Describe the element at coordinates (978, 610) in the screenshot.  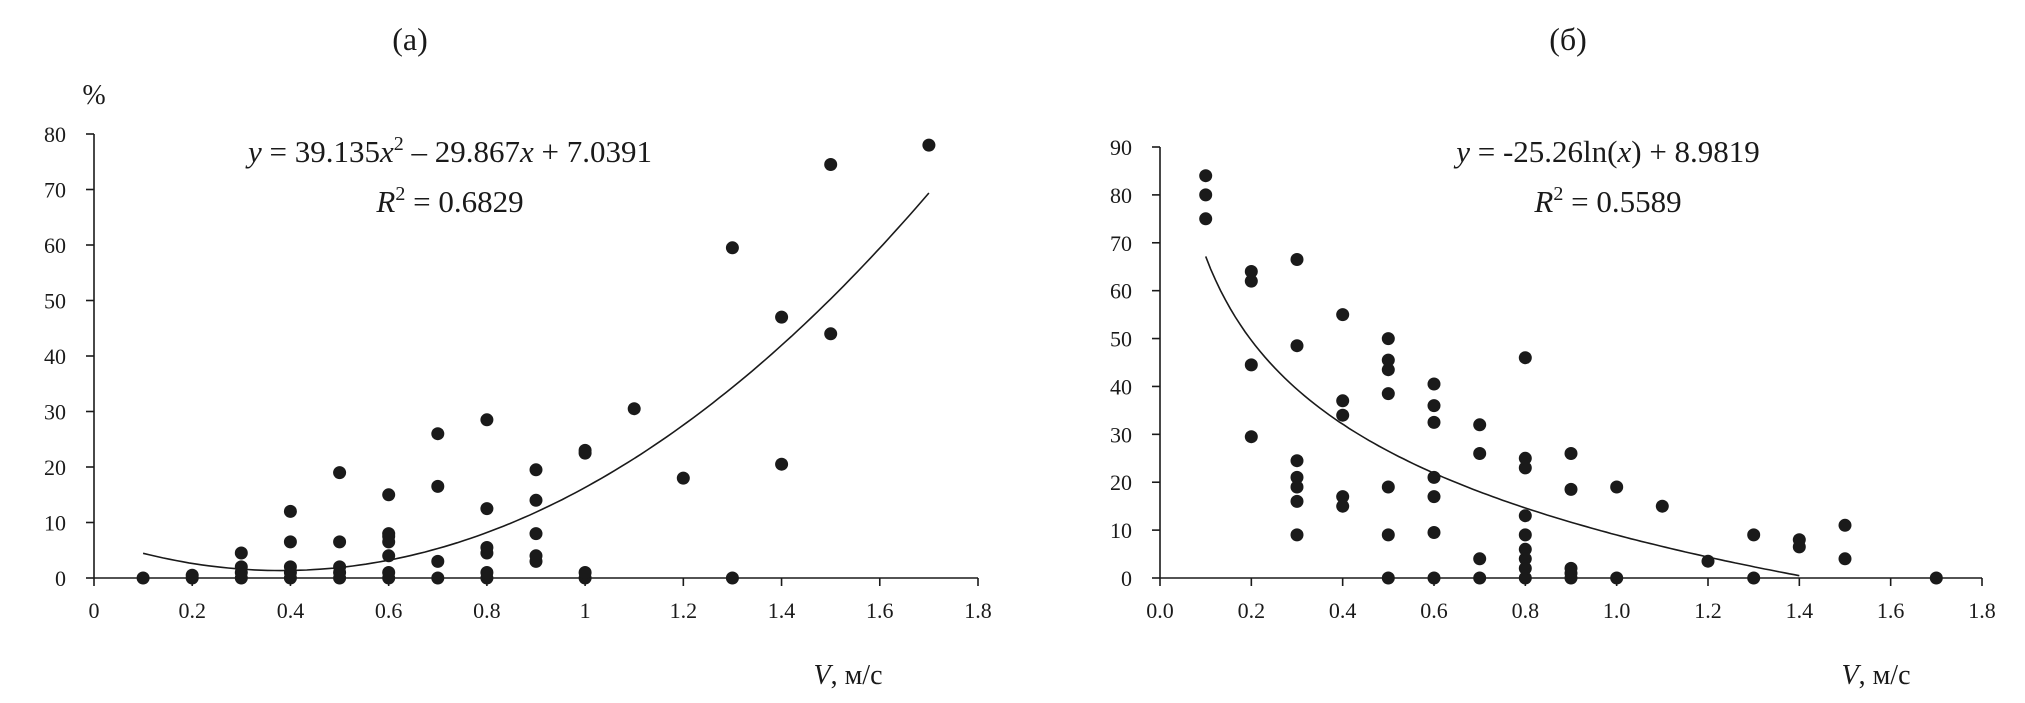
I see `x-tick-label-a: 1.8` at that location.